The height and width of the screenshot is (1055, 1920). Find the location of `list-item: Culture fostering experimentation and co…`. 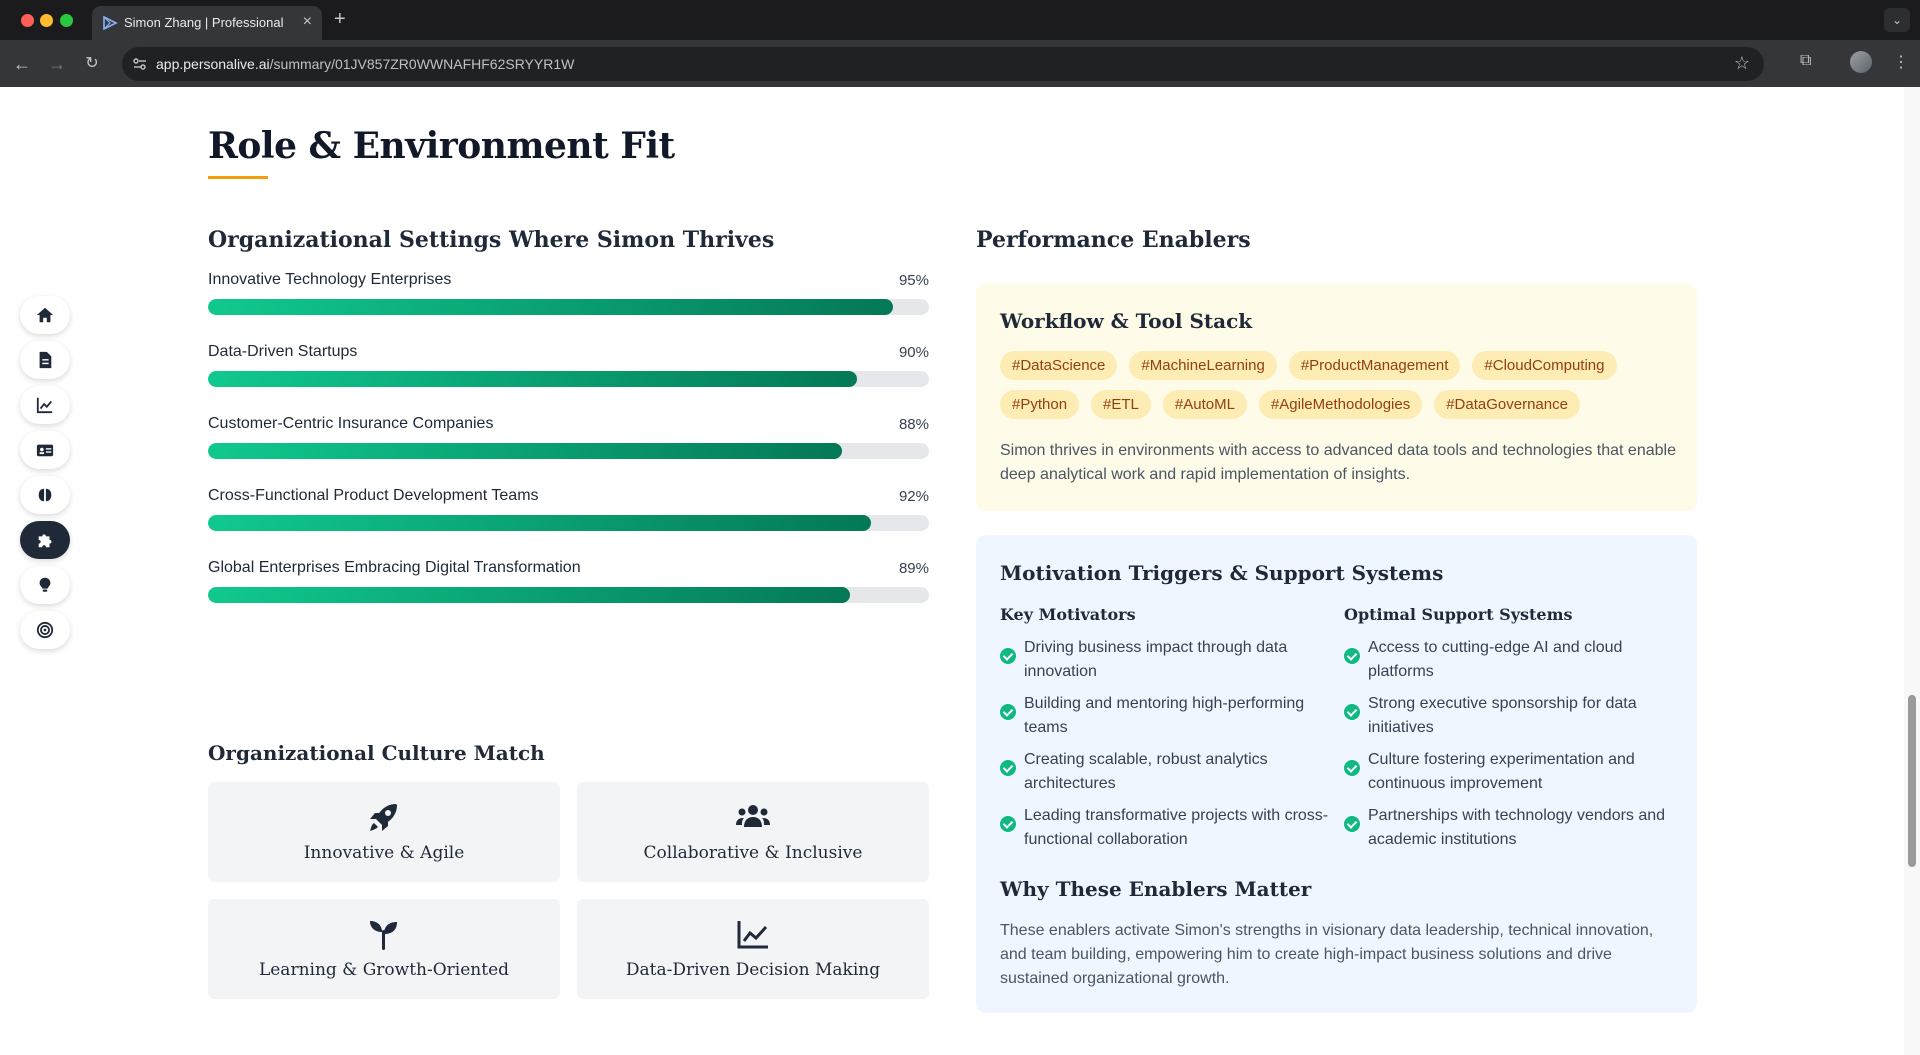

list-item: Culture fostering experimentation and co… is located at coordinates (1509, 772).